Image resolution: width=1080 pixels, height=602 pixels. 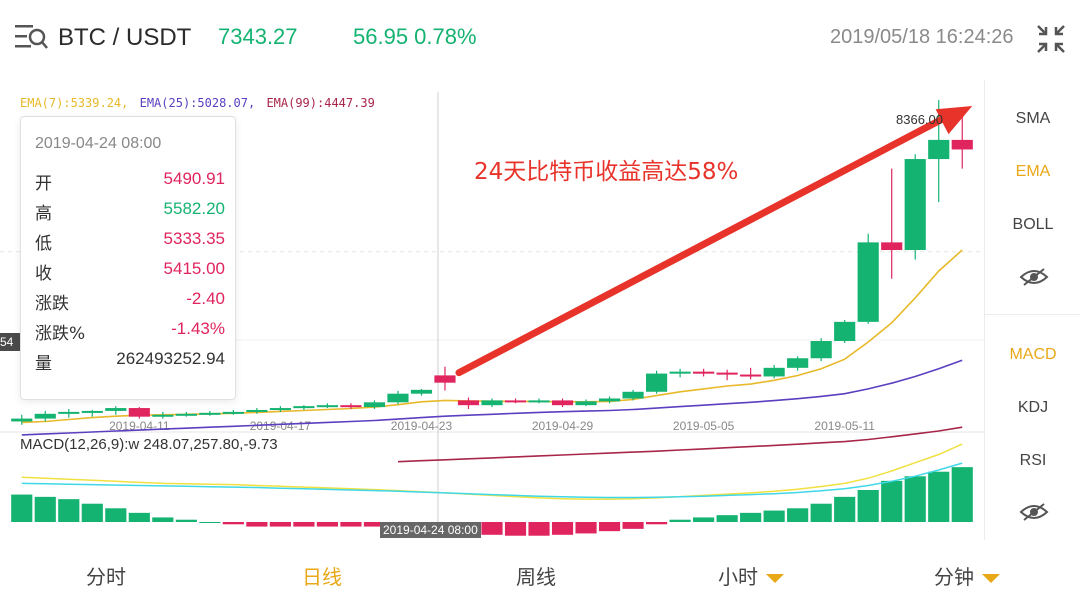 What do you see at coordinates (10, 342) in the screenshot?
I see `crosshair-price-tag: 54` at bounding box center [10, 342].